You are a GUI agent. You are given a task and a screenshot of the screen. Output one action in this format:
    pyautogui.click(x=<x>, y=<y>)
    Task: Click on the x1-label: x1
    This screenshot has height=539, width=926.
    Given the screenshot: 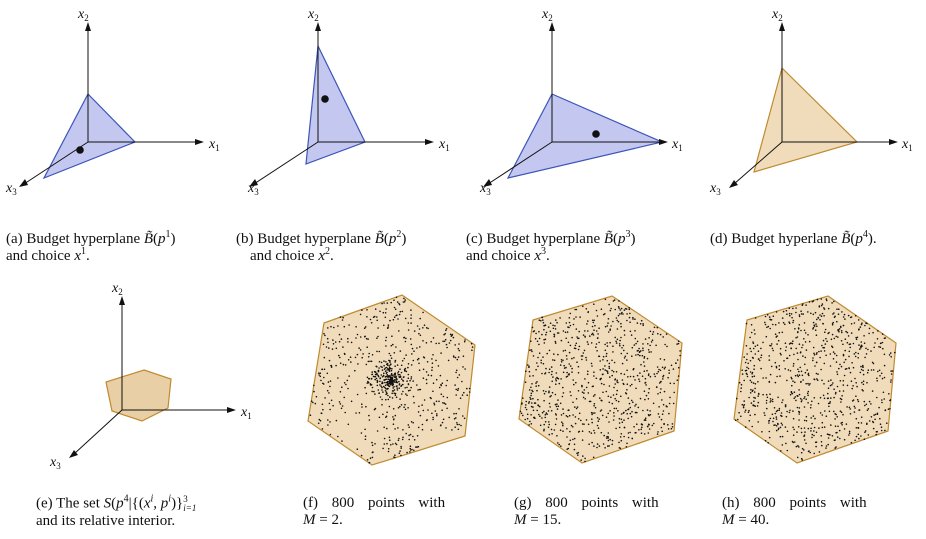 What is the action you would take?
    pyautogui.click(x=246, y=413)
    